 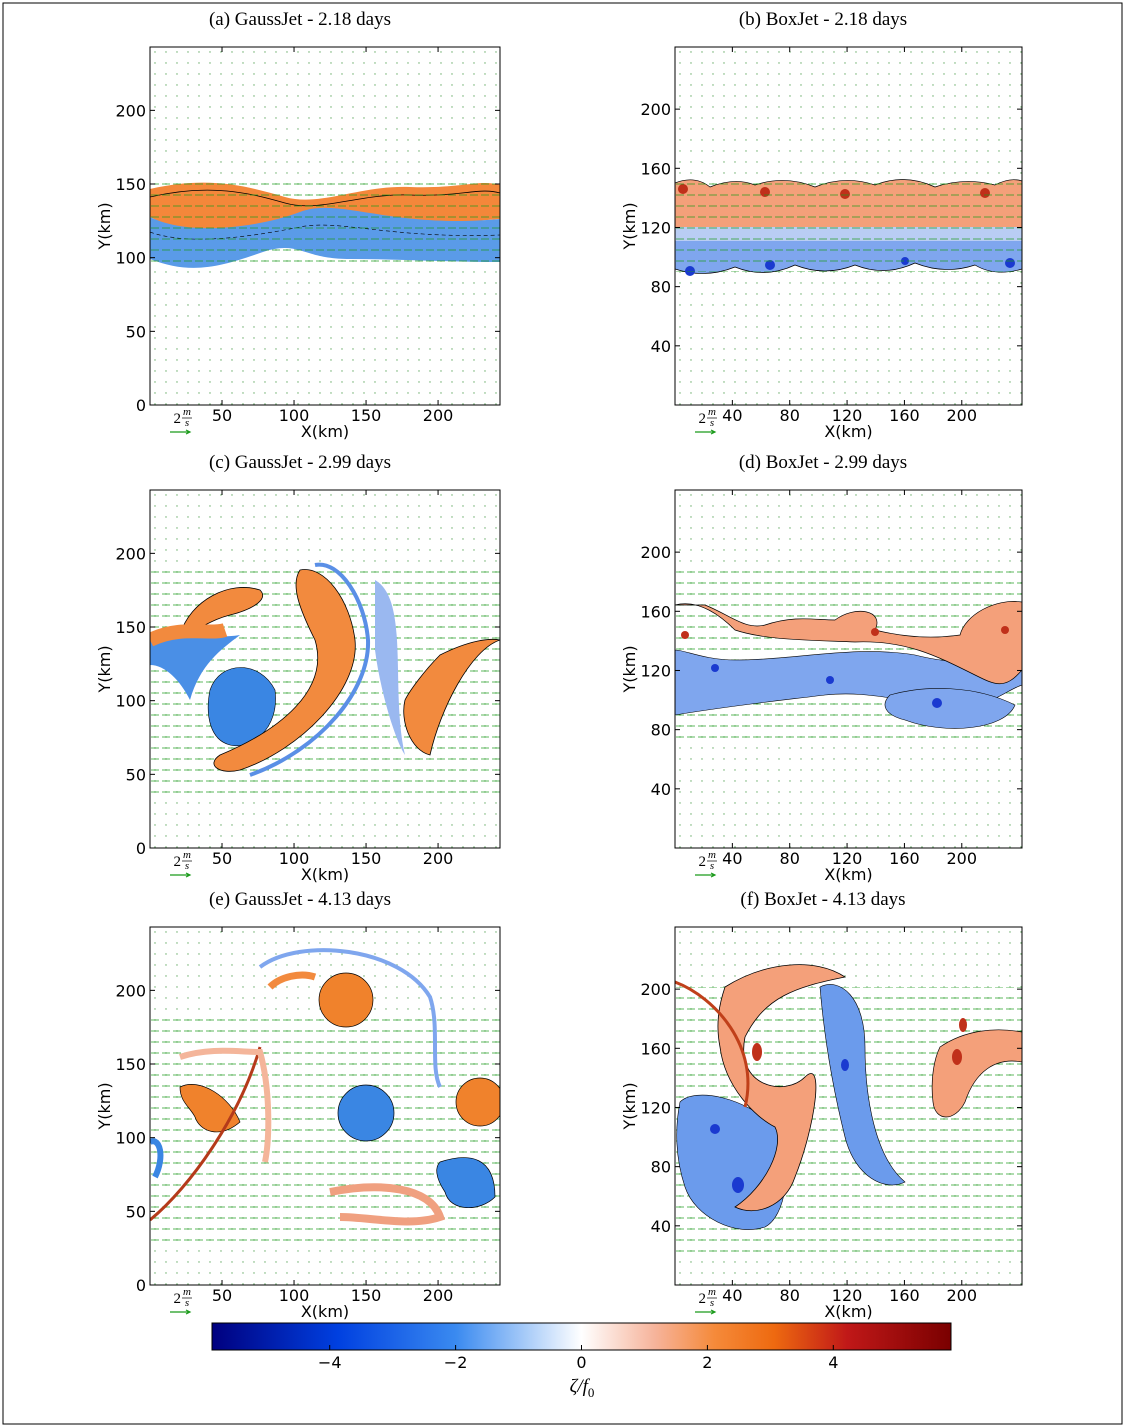 I want to click on panel-title: (f) BoxJet - 4.13 days, so click(x=822, y=899).